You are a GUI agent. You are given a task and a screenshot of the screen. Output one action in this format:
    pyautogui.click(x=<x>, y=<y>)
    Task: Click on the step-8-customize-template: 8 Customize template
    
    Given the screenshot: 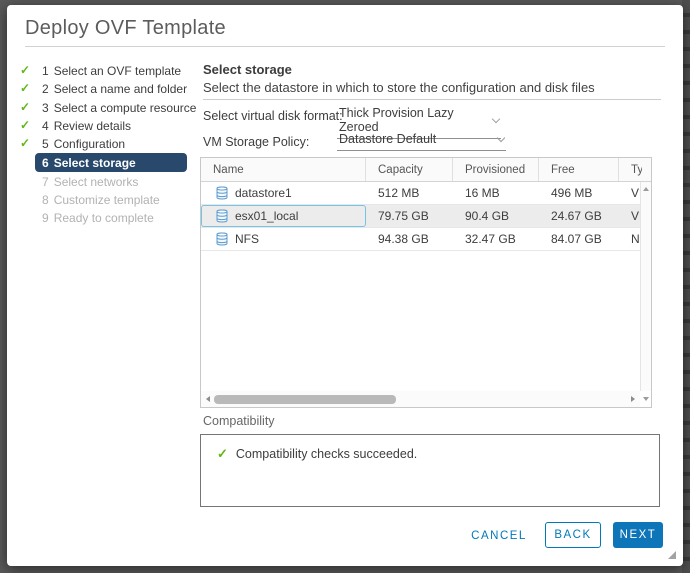 What is the action you would take?
    pyautogui.click(x=103, y=200)
    